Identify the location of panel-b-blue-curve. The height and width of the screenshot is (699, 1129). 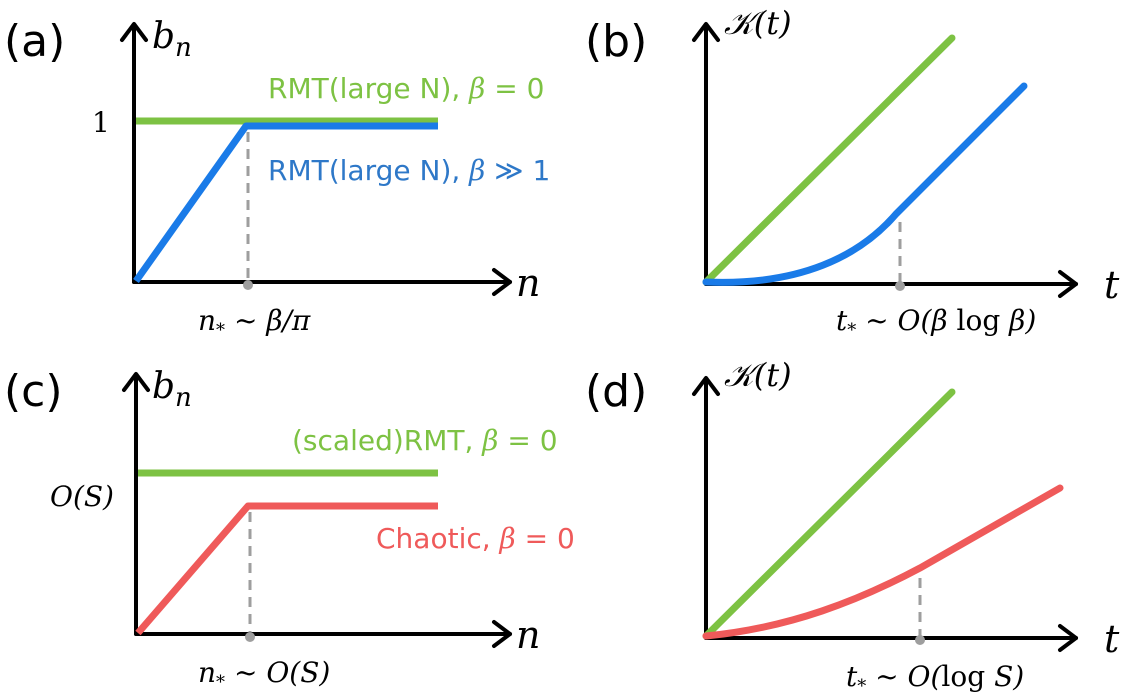
(865, 184).